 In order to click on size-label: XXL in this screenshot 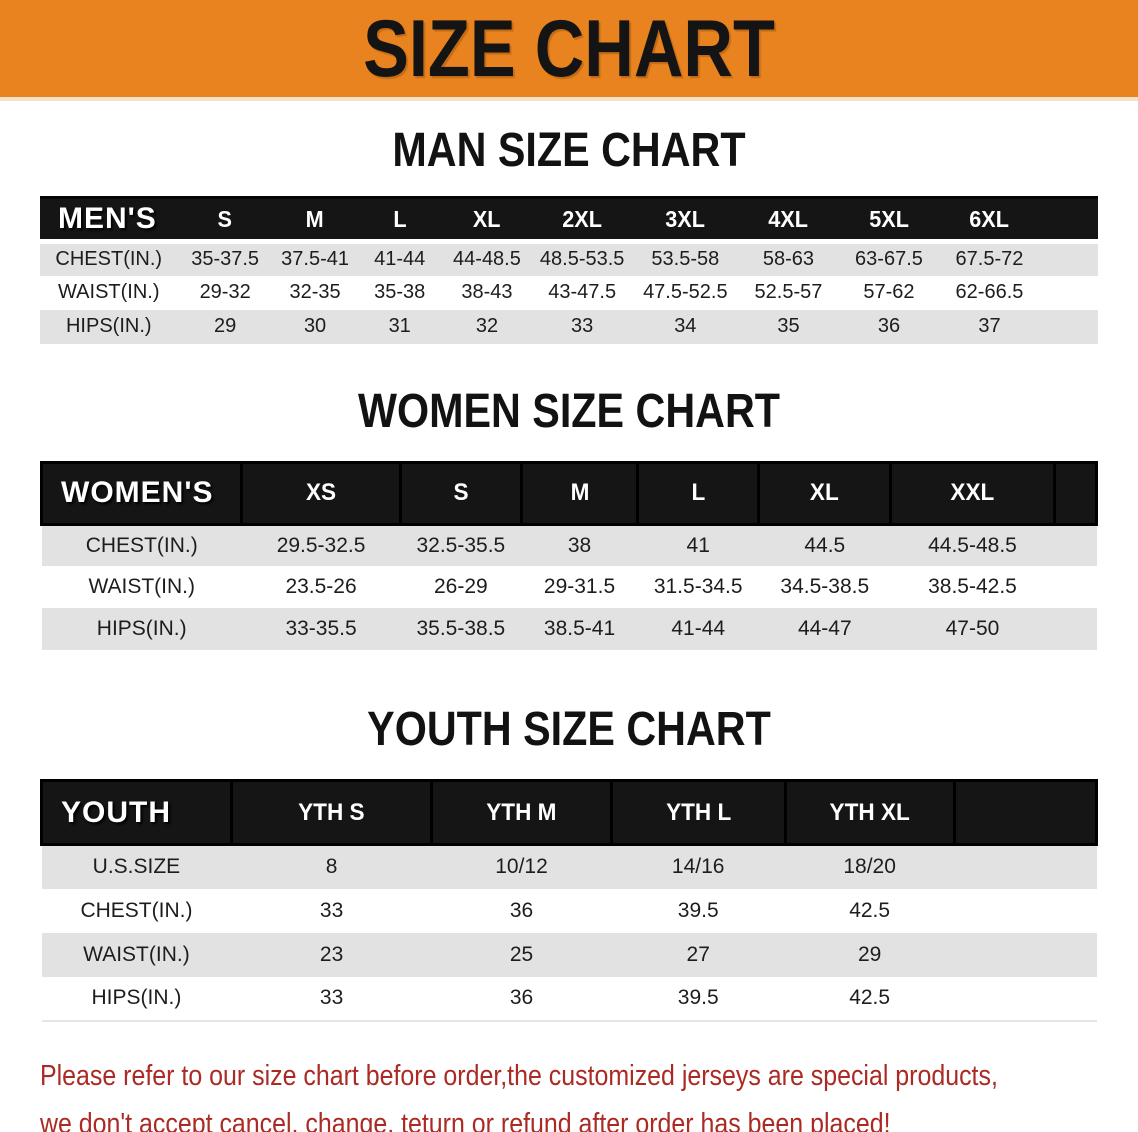, I will do `click(972, 492)`.